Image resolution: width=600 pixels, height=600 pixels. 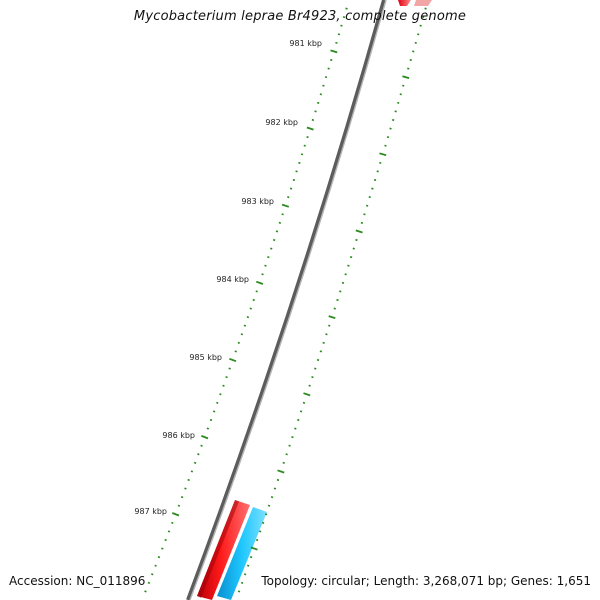 What do you see at coordinates (423, 3) in the screenshot?
I see `forward-gene-feature-top-pale` at bounding box center [423, 3].